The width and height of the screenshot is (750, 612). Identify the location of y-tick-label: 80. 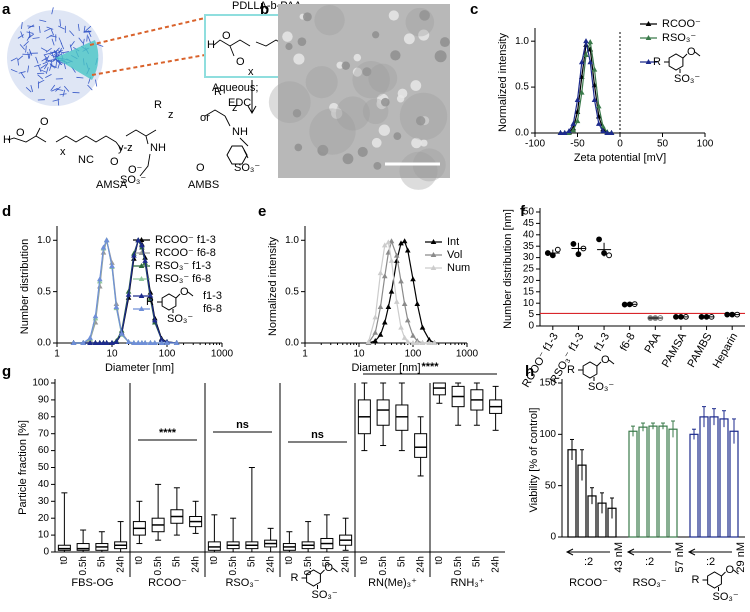
(44, 416).